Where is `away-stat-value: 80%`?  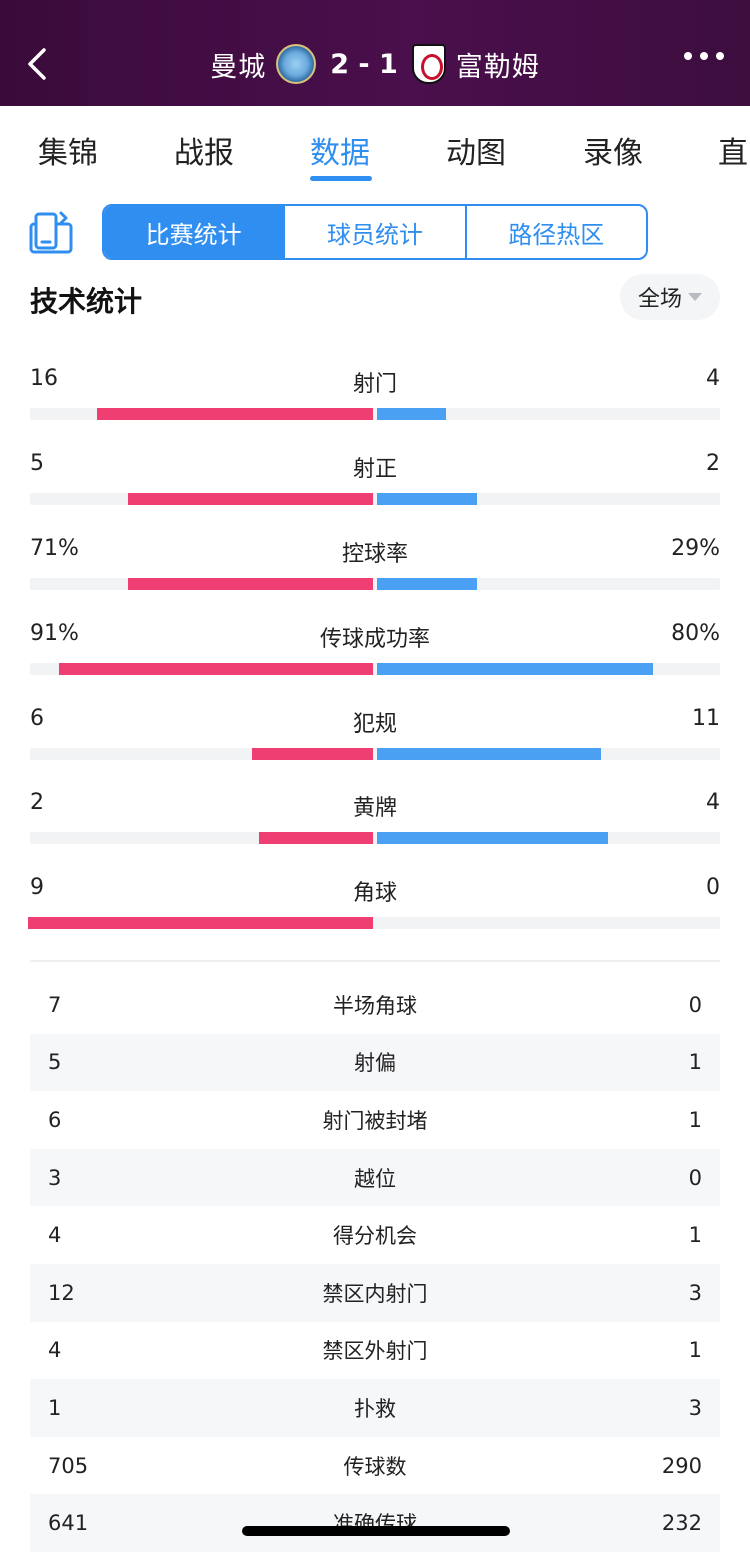
away-stat-value: 80% is located at coordinates (695, 633).